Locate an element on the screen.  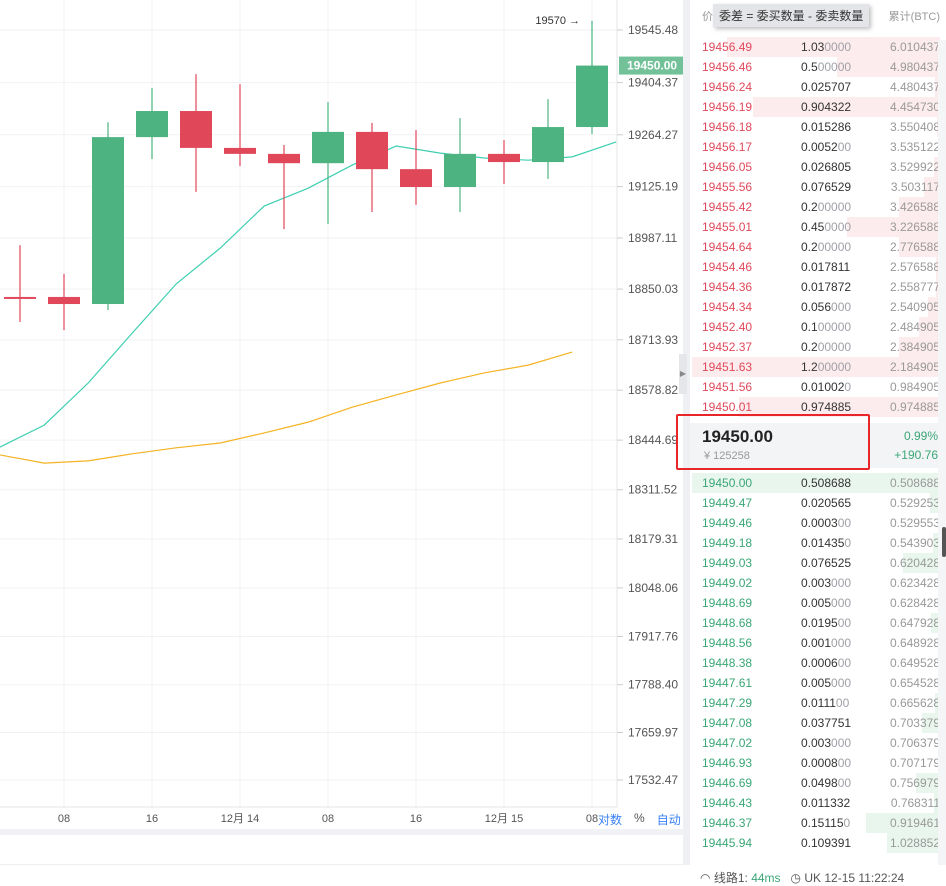
cumulative: 2.540905 is located at coordinates (915, 307).